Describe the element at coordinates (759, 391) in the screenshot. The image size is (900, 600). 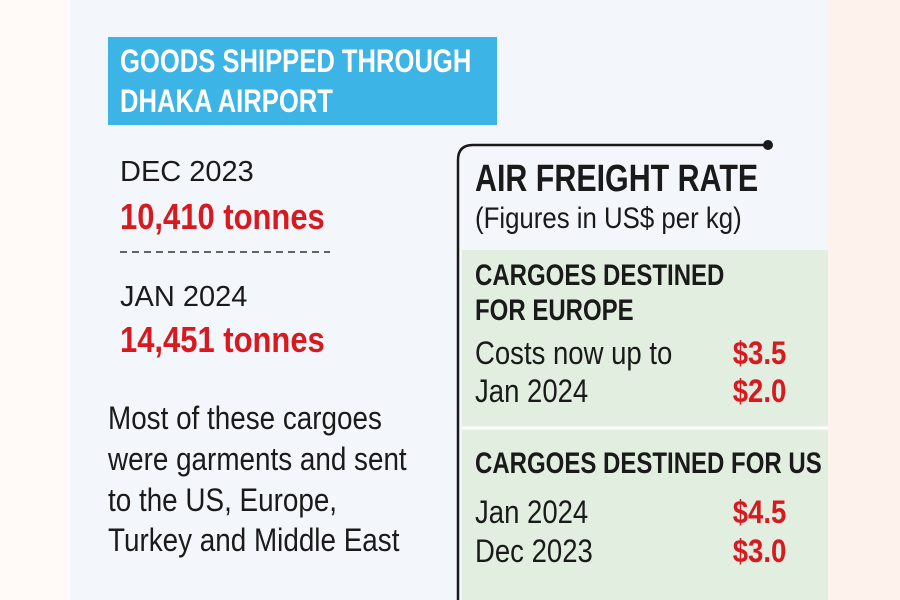
I see `rate-value: $2.0` at that location.